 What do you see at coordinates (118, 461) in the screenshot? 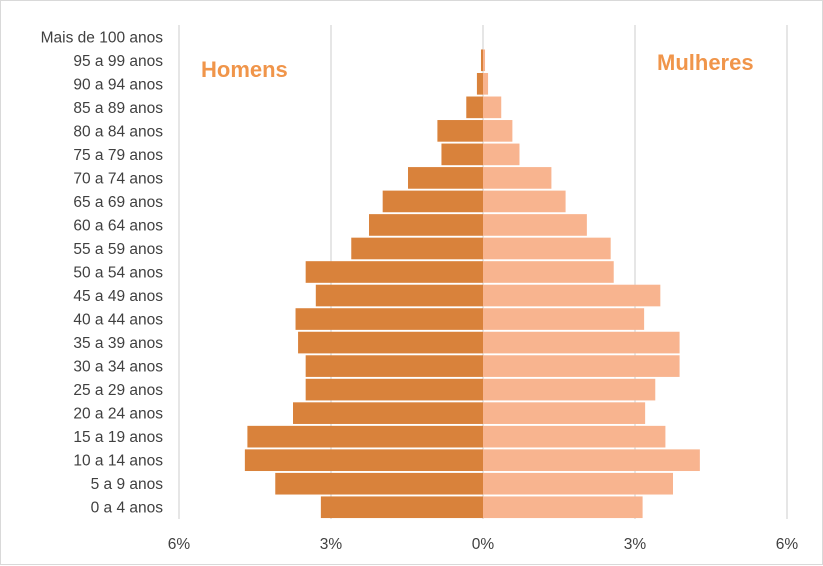
I see `category-label: 10 a 14 anos` at bounding box center [118, 461].